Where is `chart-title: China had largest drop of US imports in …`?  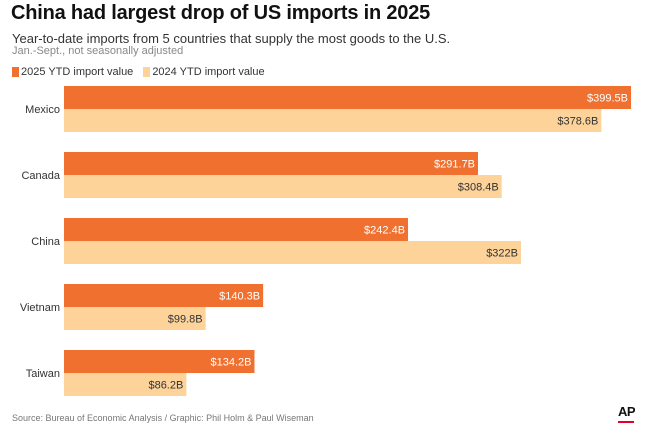
chart-title: China had largest drop of US imports in … is located at coordinates (221, 13).